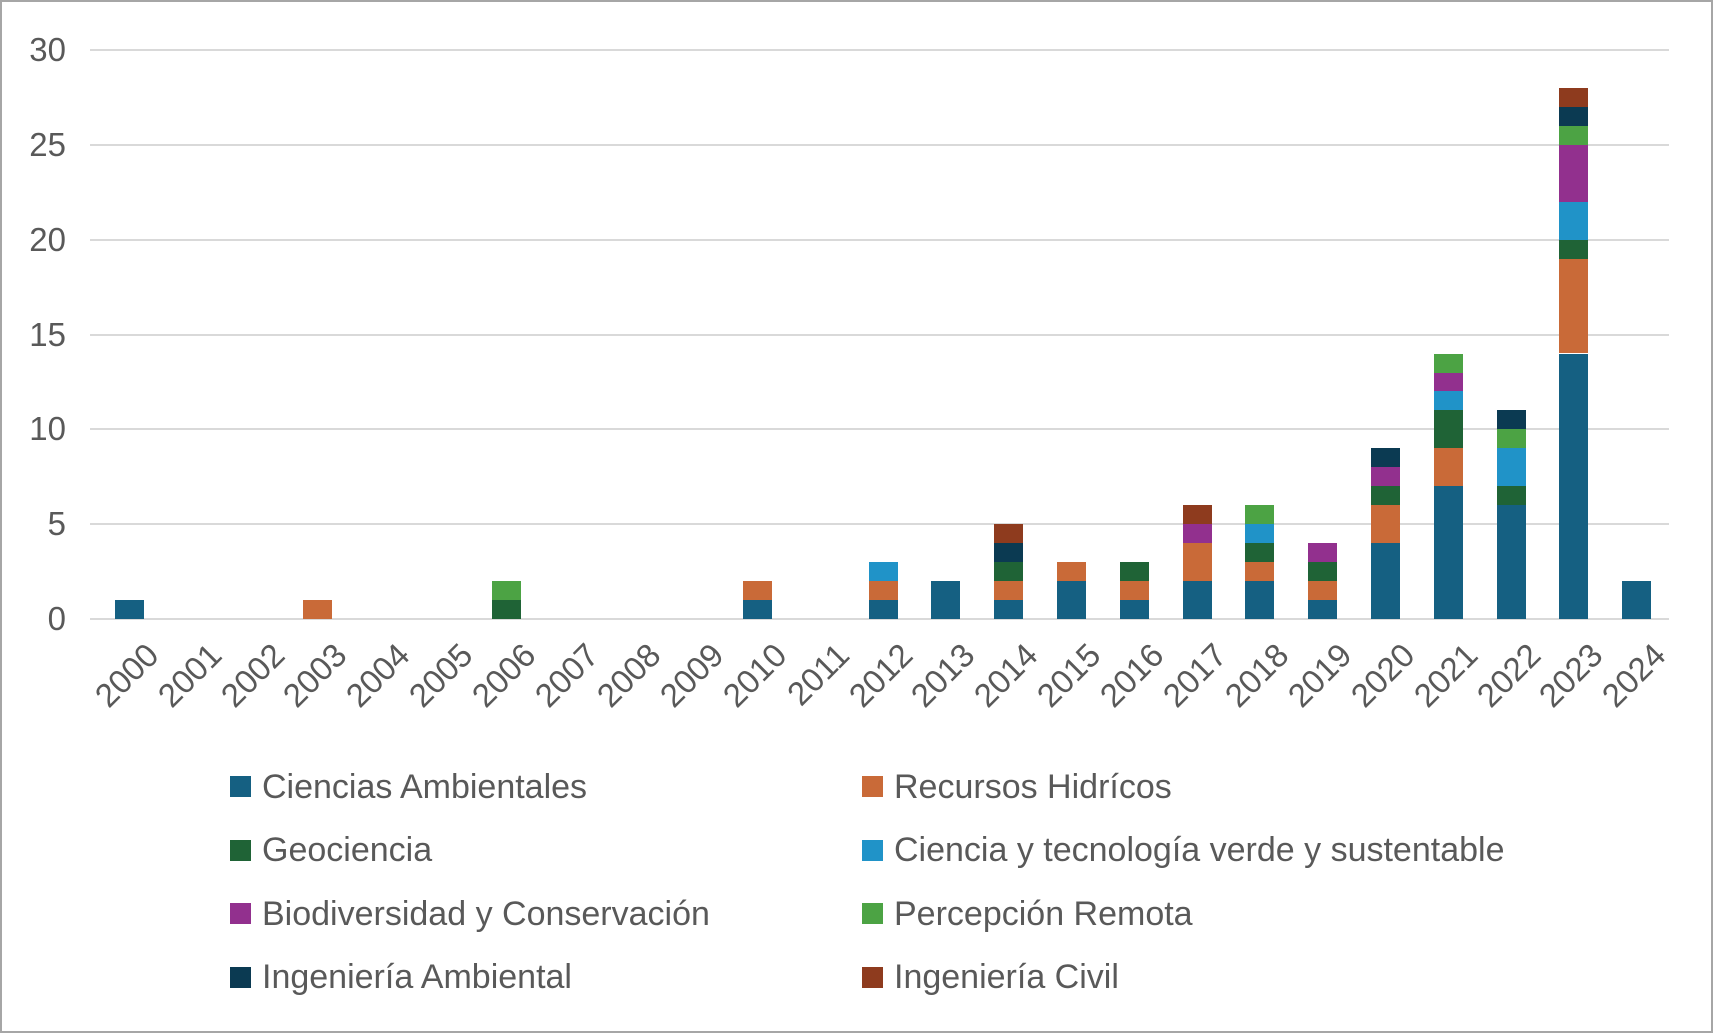 Image resolution: width=1713 pixels, height=1033 pixels. What do you see at coordinates (126, 675) in the screenshot?
I see `x-axis-tick-label: 2000` at bounding box center [126, 675].